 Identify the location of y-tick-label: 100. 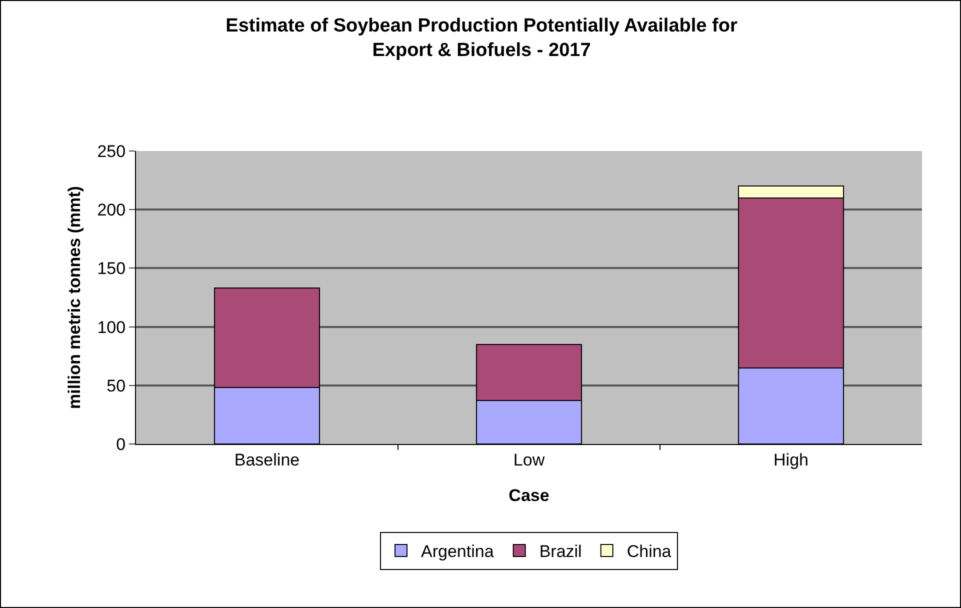
(111, 327).